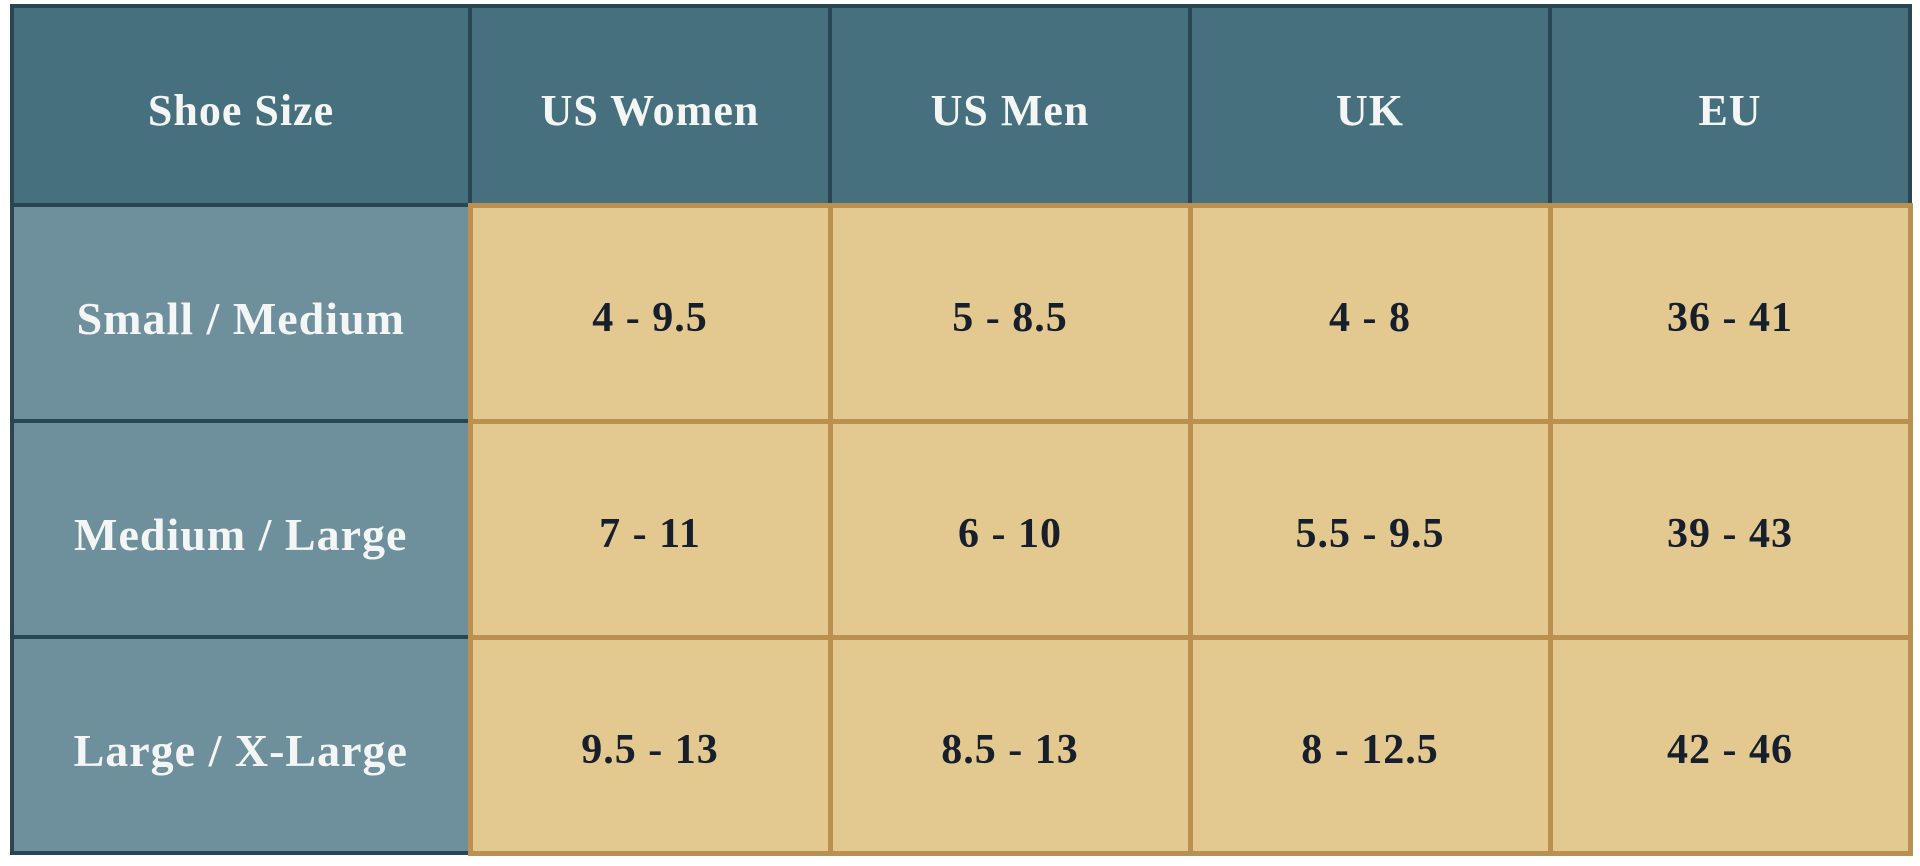  Describe the element at coordinates (650, 529) in the screenshot. I see `cell-medium-large-us-women: 7 - 11` at that location.